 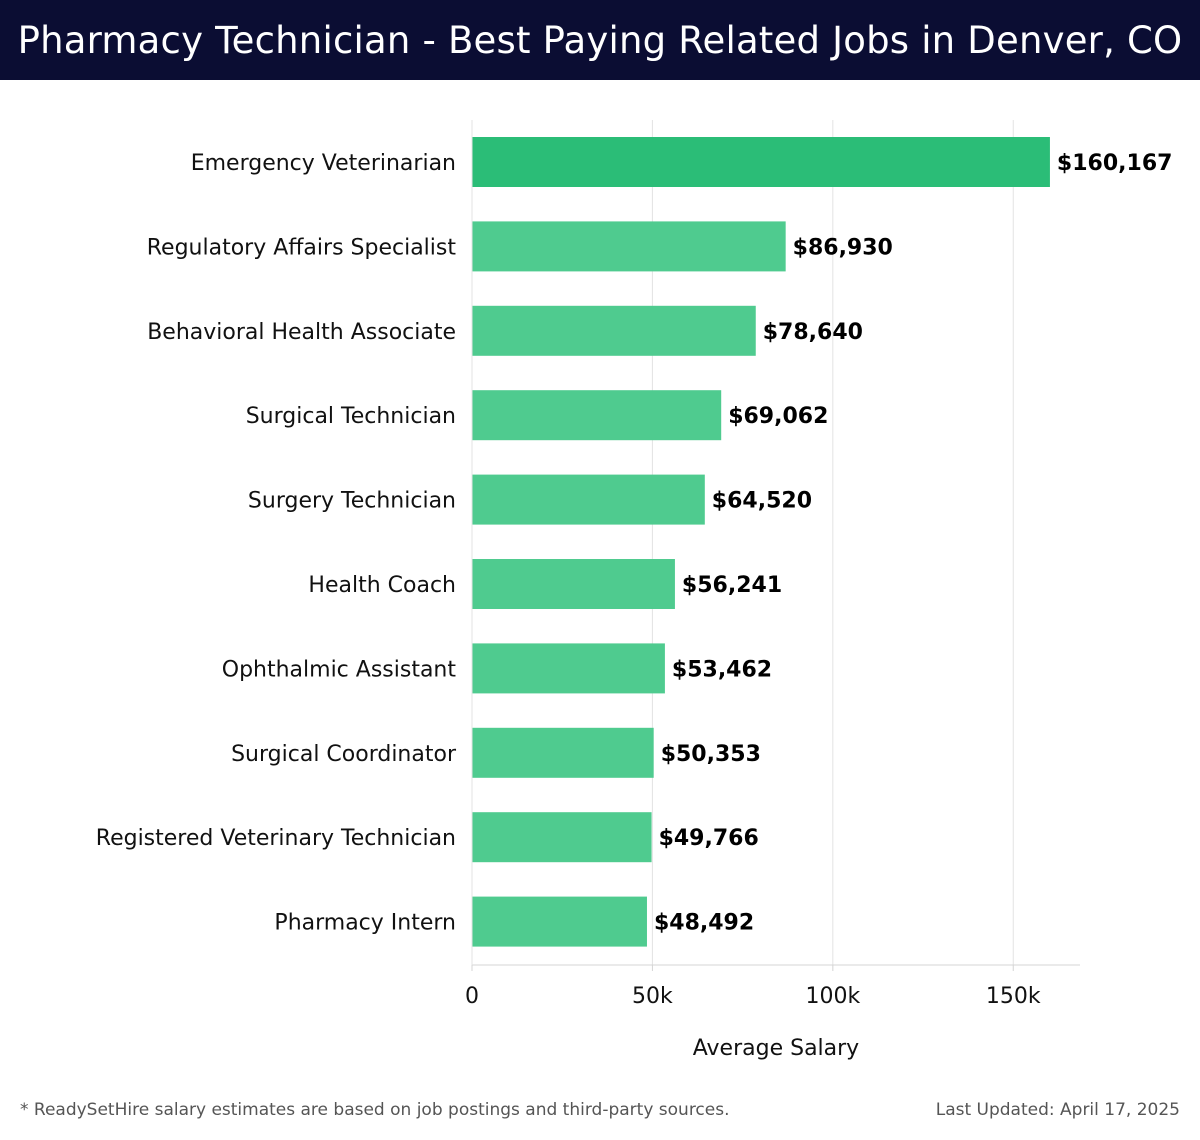 What do you see at coordinates (351, 416) in the screenshot?
I see `category-label-3: Surgical Technician` at bounding box center [351, 416].